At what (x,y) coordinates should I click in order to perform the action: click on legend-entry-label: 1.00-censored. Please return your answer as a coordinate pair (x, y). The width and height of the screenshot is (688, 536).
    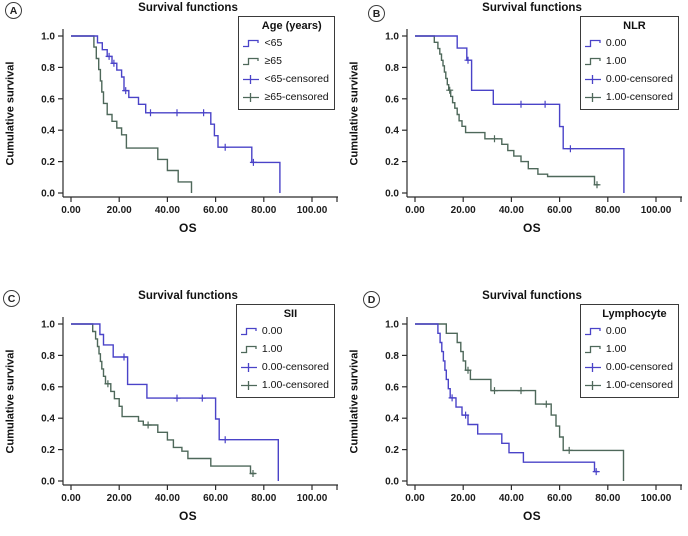
    Looking at the image, I should click on (639, 97).